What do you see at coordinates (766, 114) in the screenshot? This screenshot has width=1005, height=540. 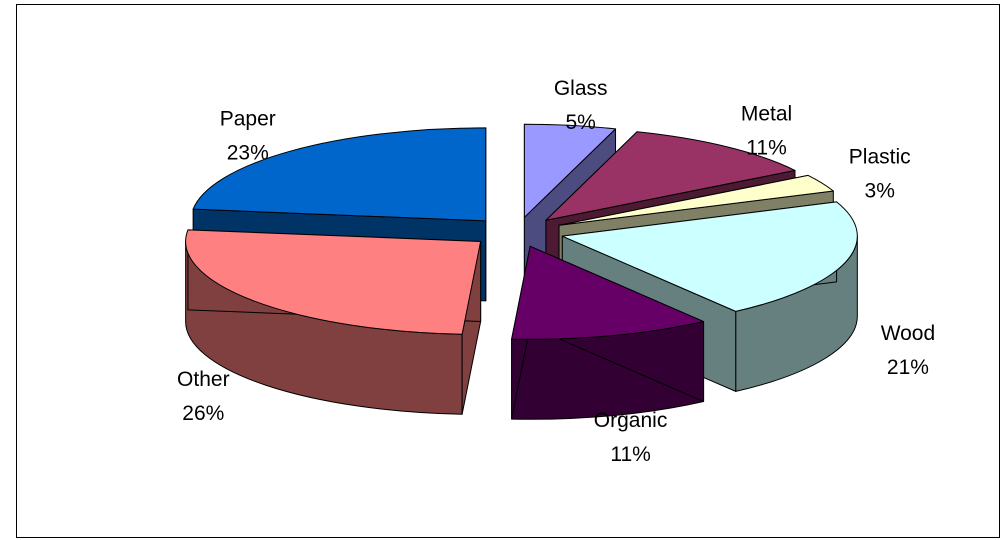 I see `slice-label-name: Metal` at bounding box center [766, 114].